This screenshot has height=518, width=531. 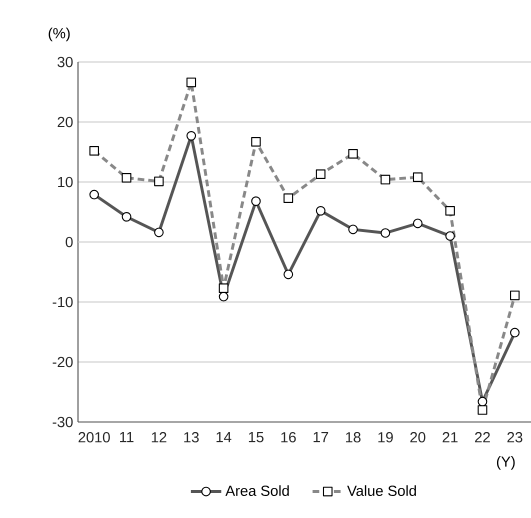 I want to click on y-tick-label: 30, so click(x=65, y=62).